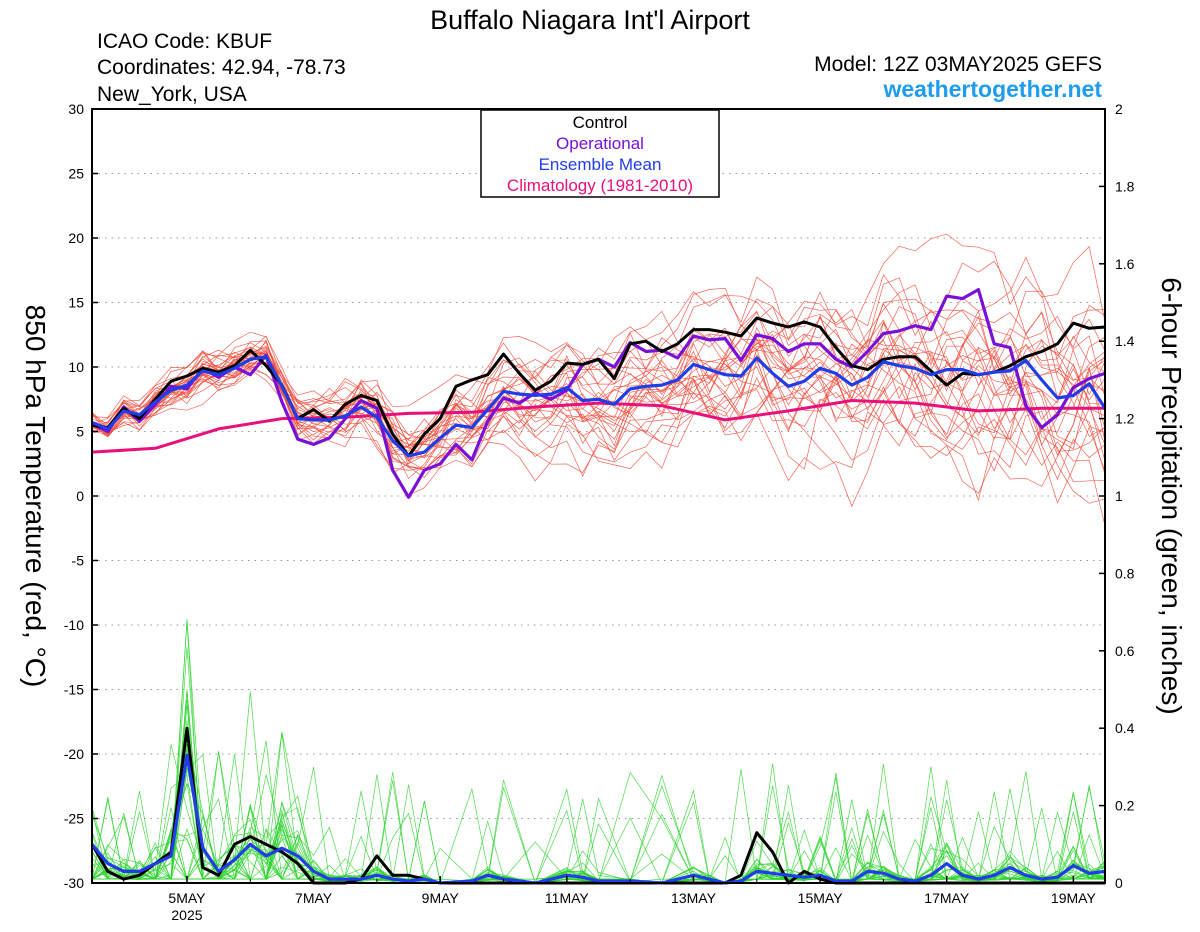 The width and height of the screenshot is (1200, 932). What do you see at coordinates (1125, 806) in the screenshot?
I see `right-tick-label: 0.2` at bounding box center [1125, 806].